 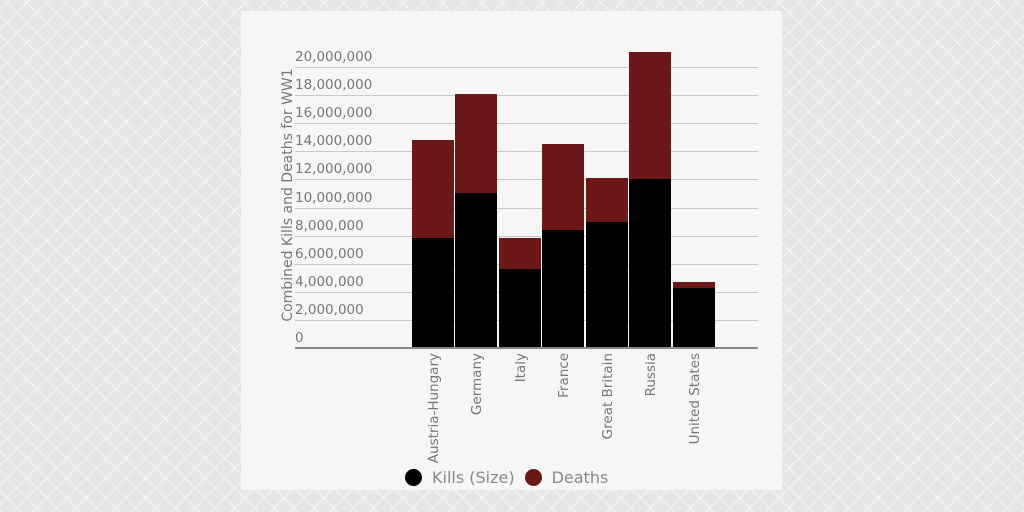 What do you see at coordinates (329, 254) in the screenshot?
I see `y-tick-label: 6,000,000` at bounding box center [329, 254].